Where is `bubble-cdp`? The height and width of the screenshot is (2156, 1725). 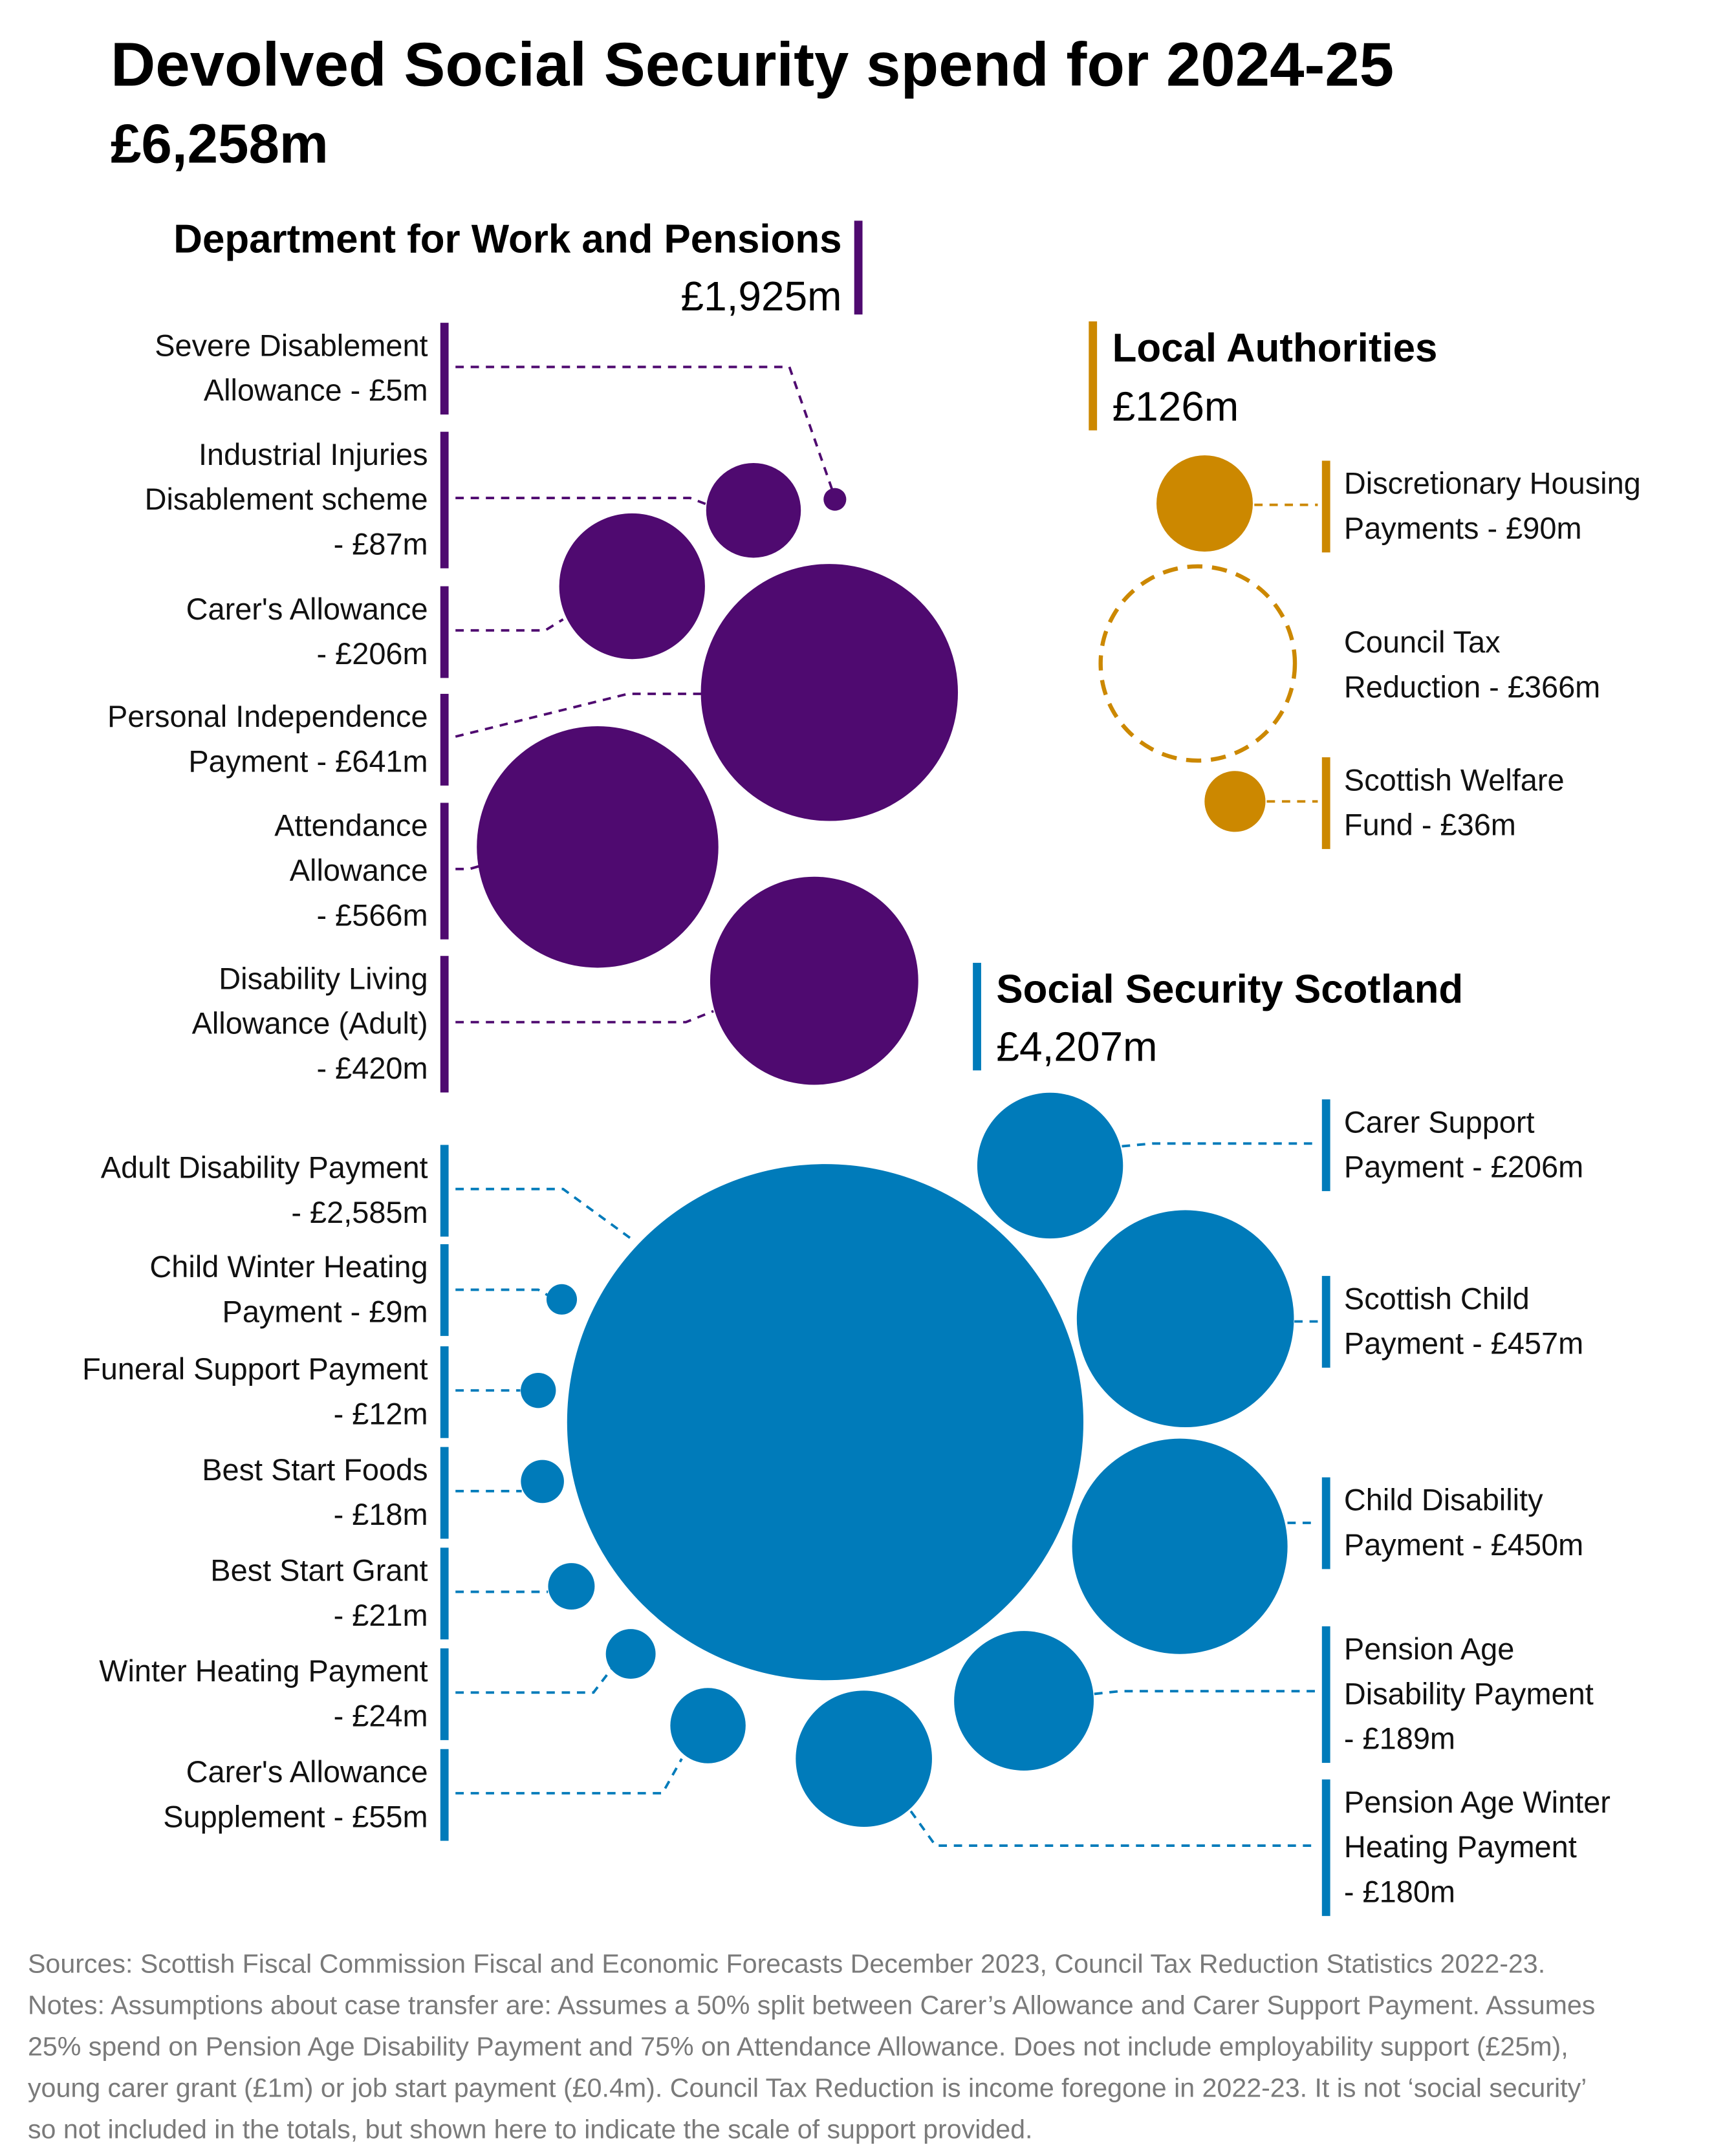
bubble-cdp is located at coordinates (1180, 1546).